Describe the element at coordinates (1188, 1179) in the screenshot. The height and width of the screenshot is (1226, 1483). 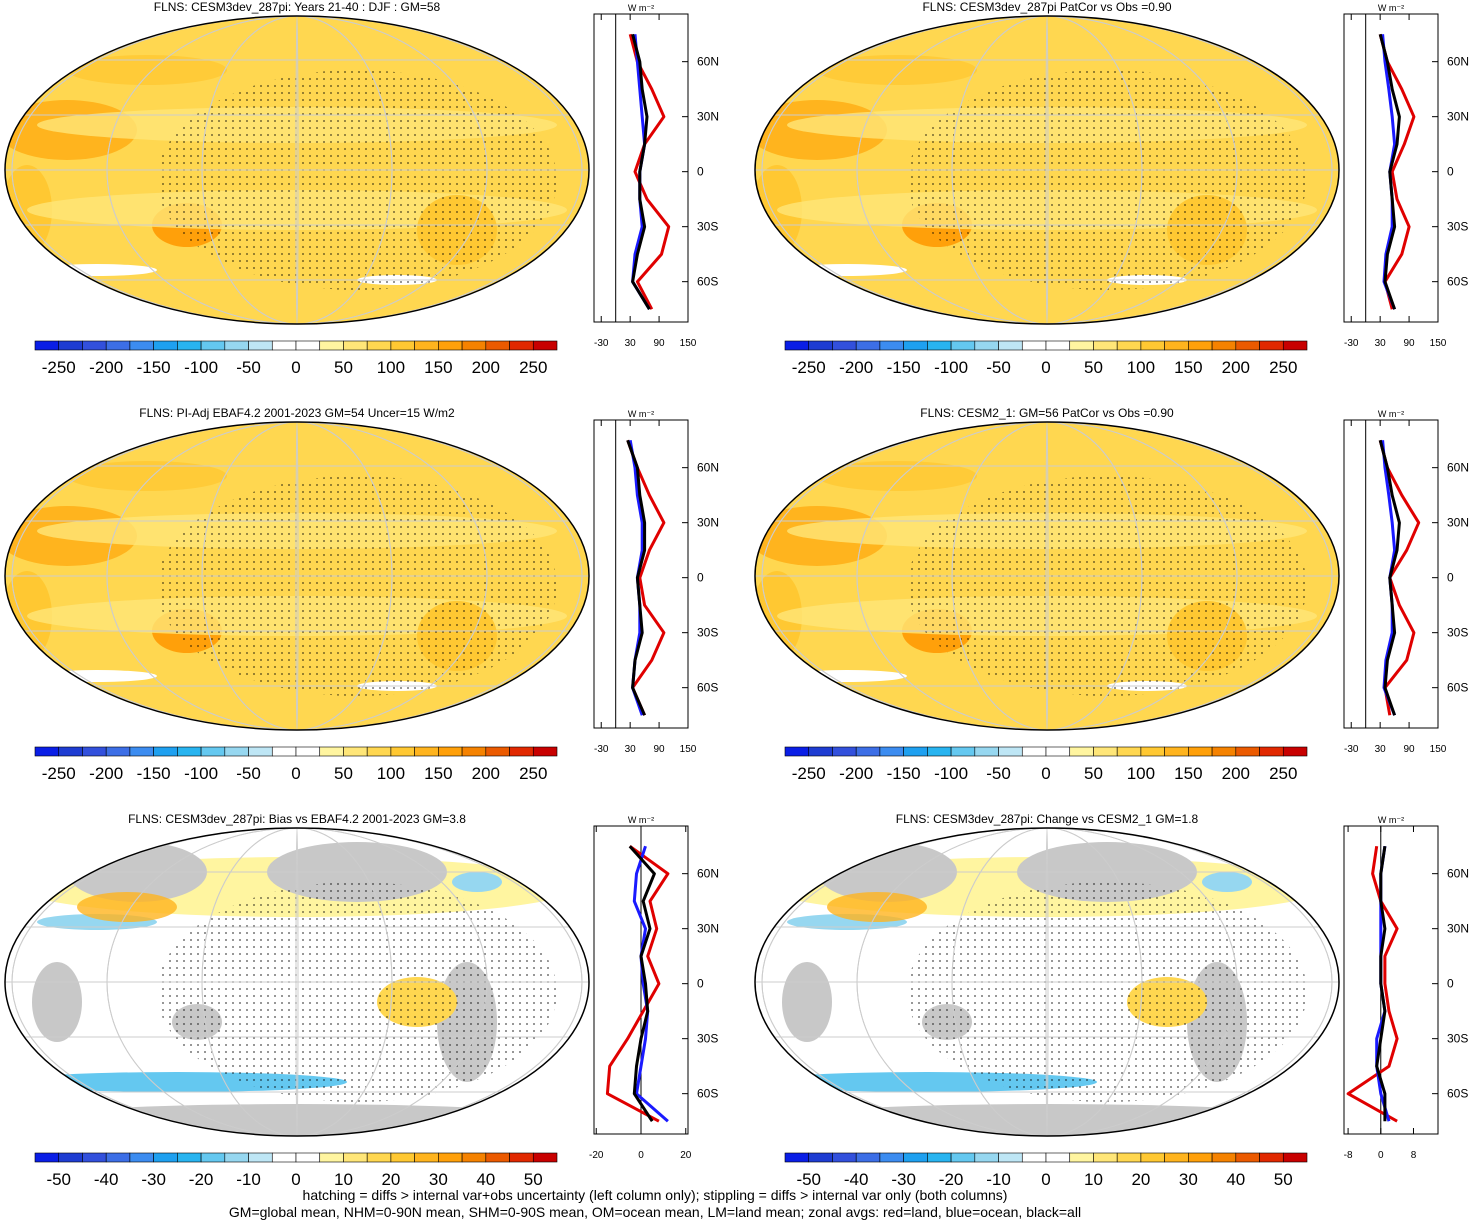
I see `colorbar-label: 30` at that location.